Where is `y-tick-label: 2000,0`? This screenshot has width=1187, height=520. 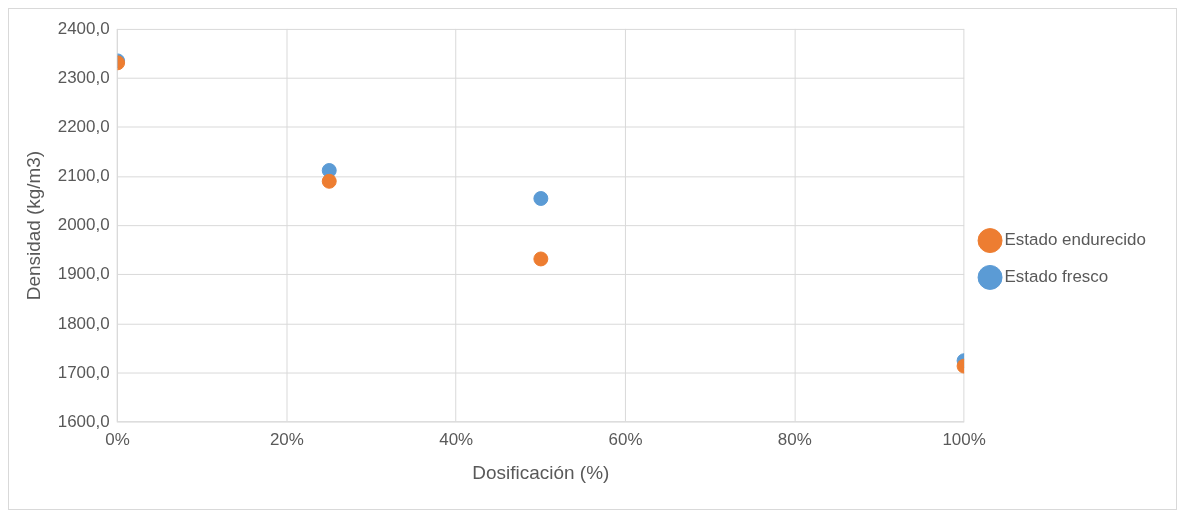 y-tick-label: 2000,0 is located at coordinates (83, 225).